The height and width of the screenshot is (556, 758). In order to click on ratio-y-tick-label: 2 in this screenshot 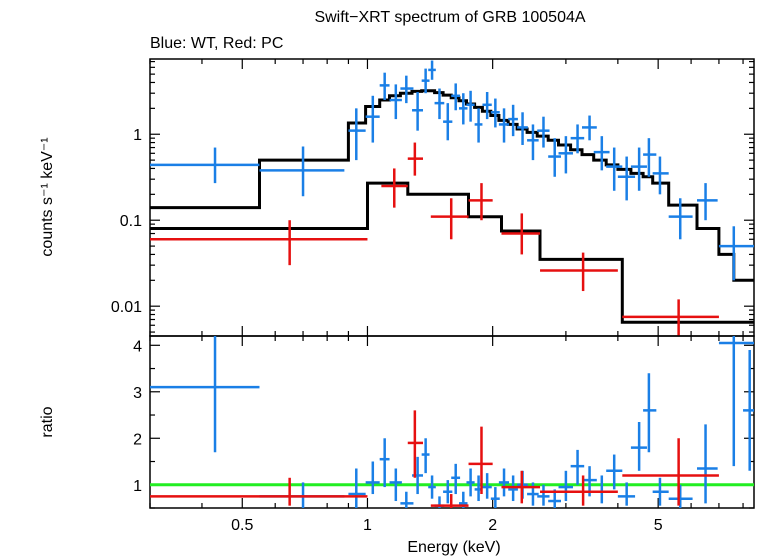, I will do `click(137, 439)`.